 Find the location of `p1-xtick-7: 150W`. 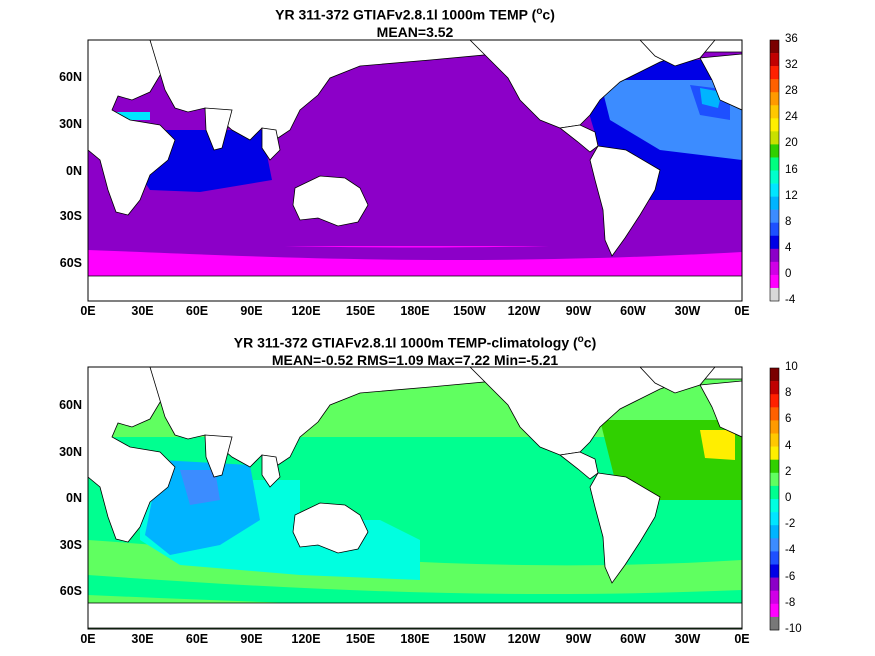

p1-xtick-7: 150W is located at coordinates (469, 311).